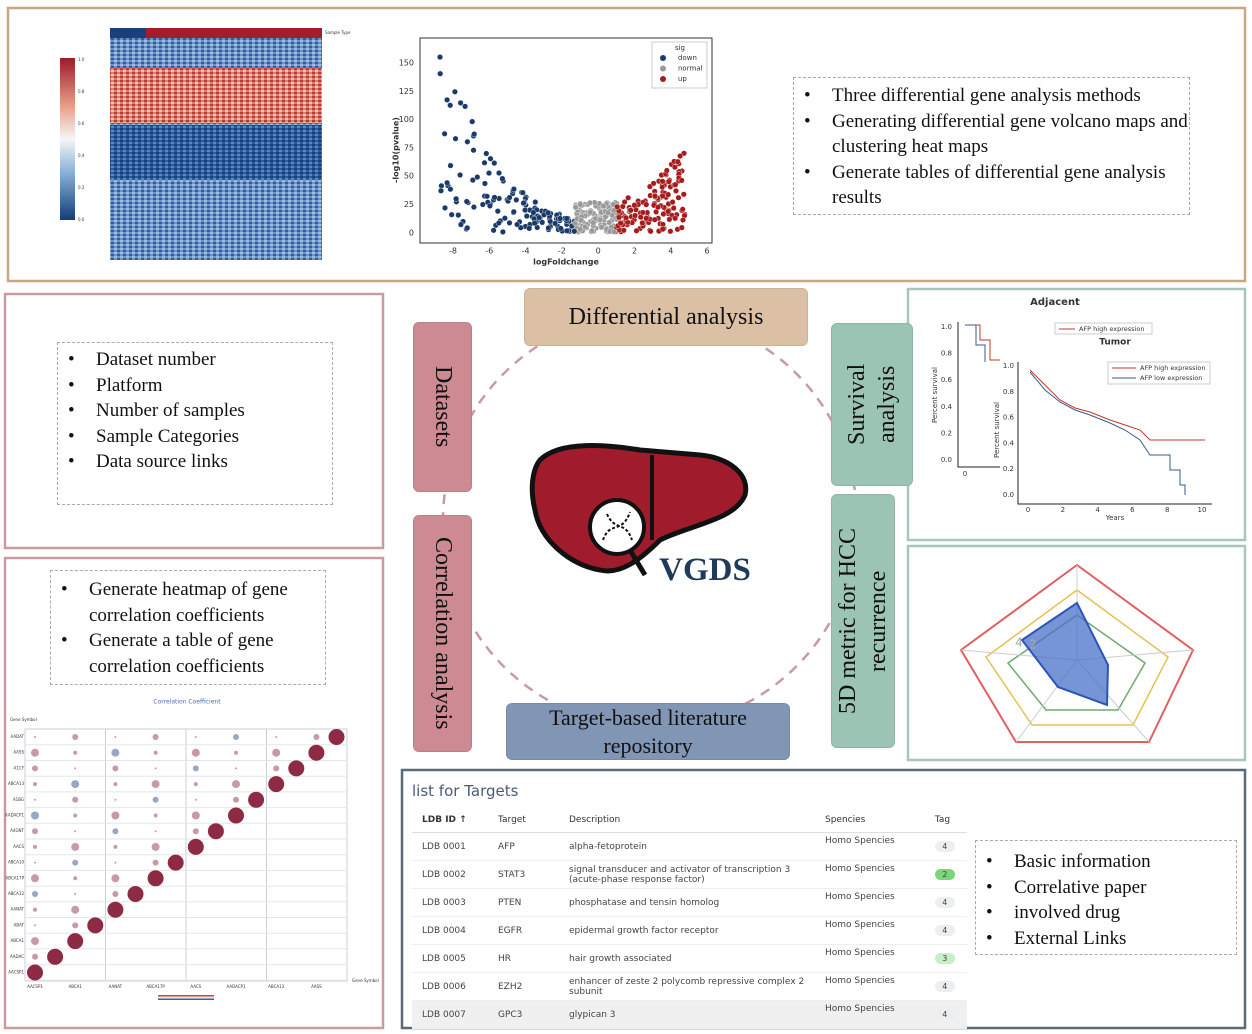 The width and height of the screenshot is (1252, 1034). I want to click on table-row: LDB 0007 GPC3 glypican 3 Homo Spencies 4, so click(689, 1014).